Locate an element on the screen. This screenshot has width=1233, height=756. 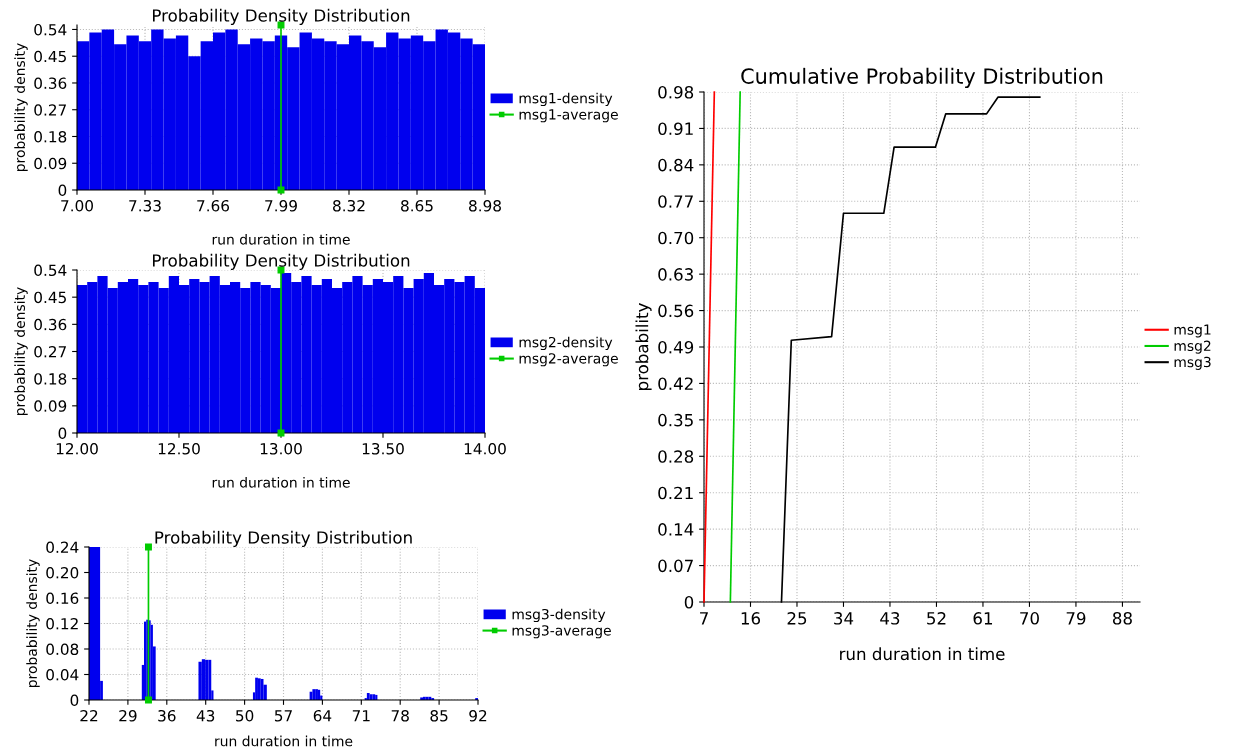
y-tick-label: 0.14 is located at coordinates (676, 529).